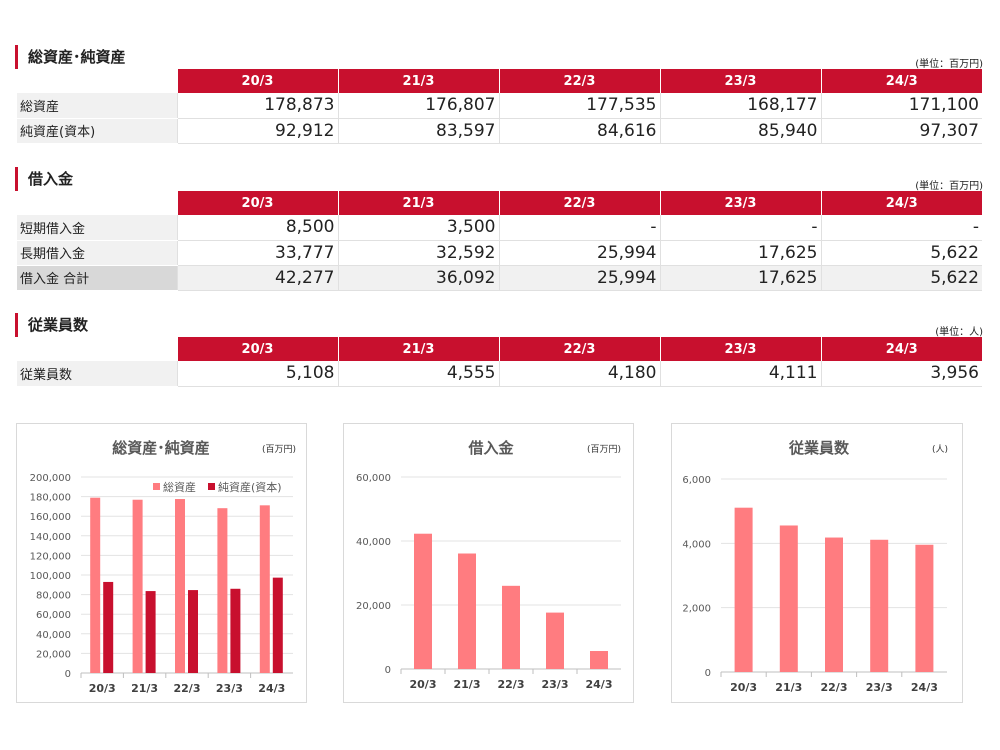 This screenshot has width=1000, height=750. What do you see at coordinates (499, 325) in the screenshot?
I see `section-title: 従業員数` at bounding box center [499, 325].